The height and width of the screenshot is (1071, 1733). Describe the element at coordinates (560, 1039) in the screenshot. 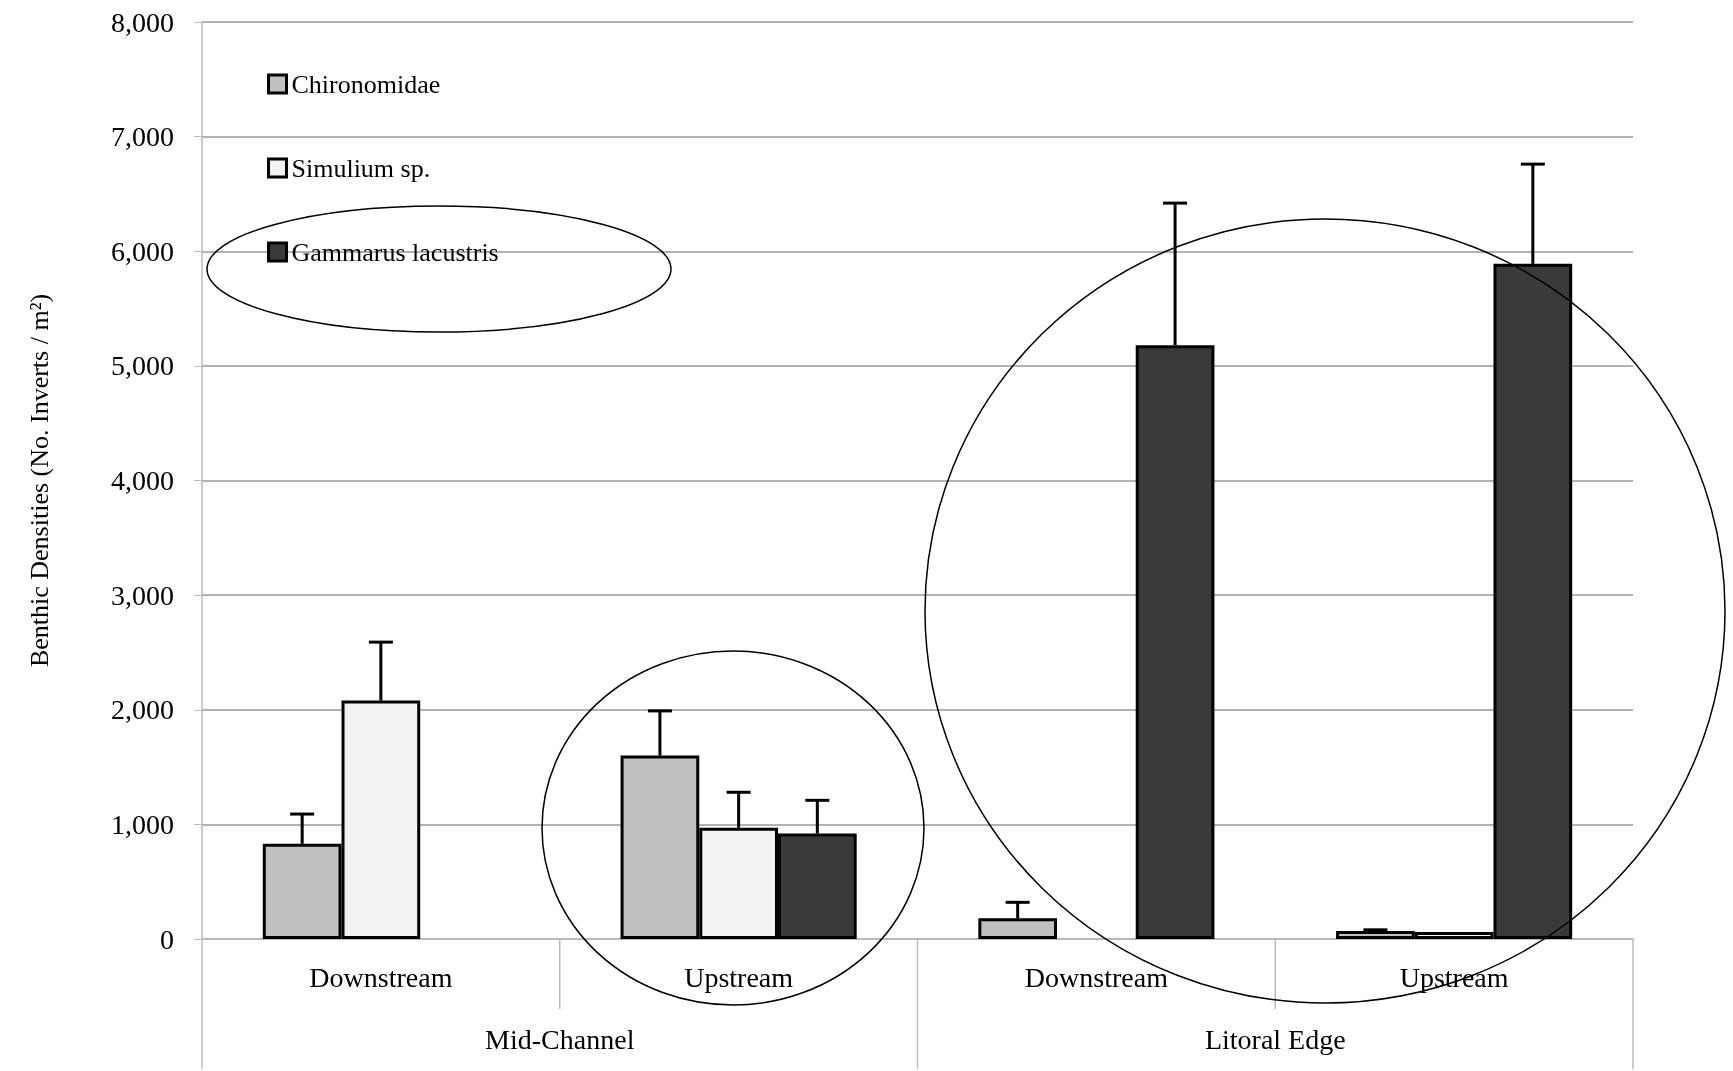

I see `text: Mid-Channel` at that location.